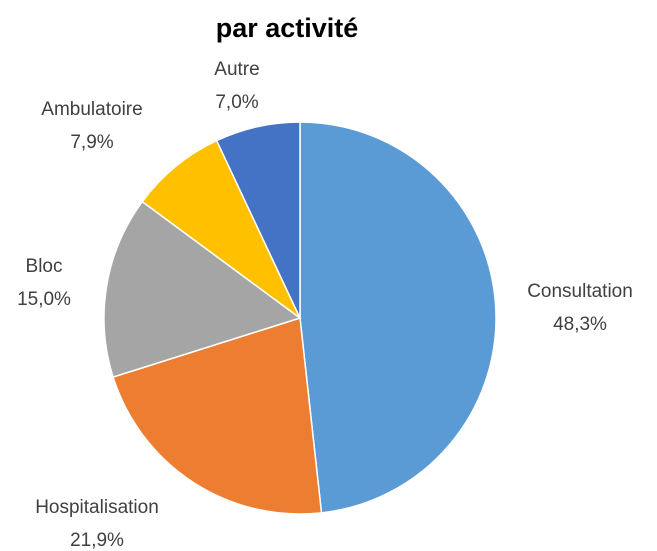  What do you see at coordinates (287, 28) in the screenshot?
I see `chart-title: par activité` at bounding box center [287, 28].